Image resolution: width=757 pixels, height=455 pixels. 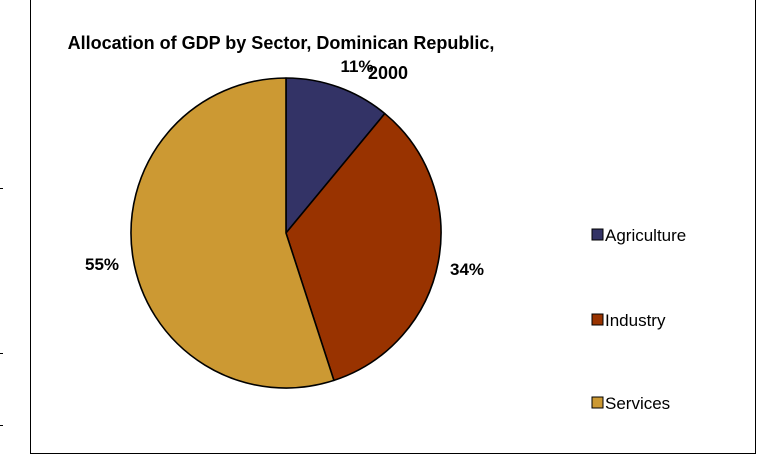 What do you see at coordinates (597, 402) in the screenshot?
I see `legend-swatch-services` at bounding box center [597, 402].